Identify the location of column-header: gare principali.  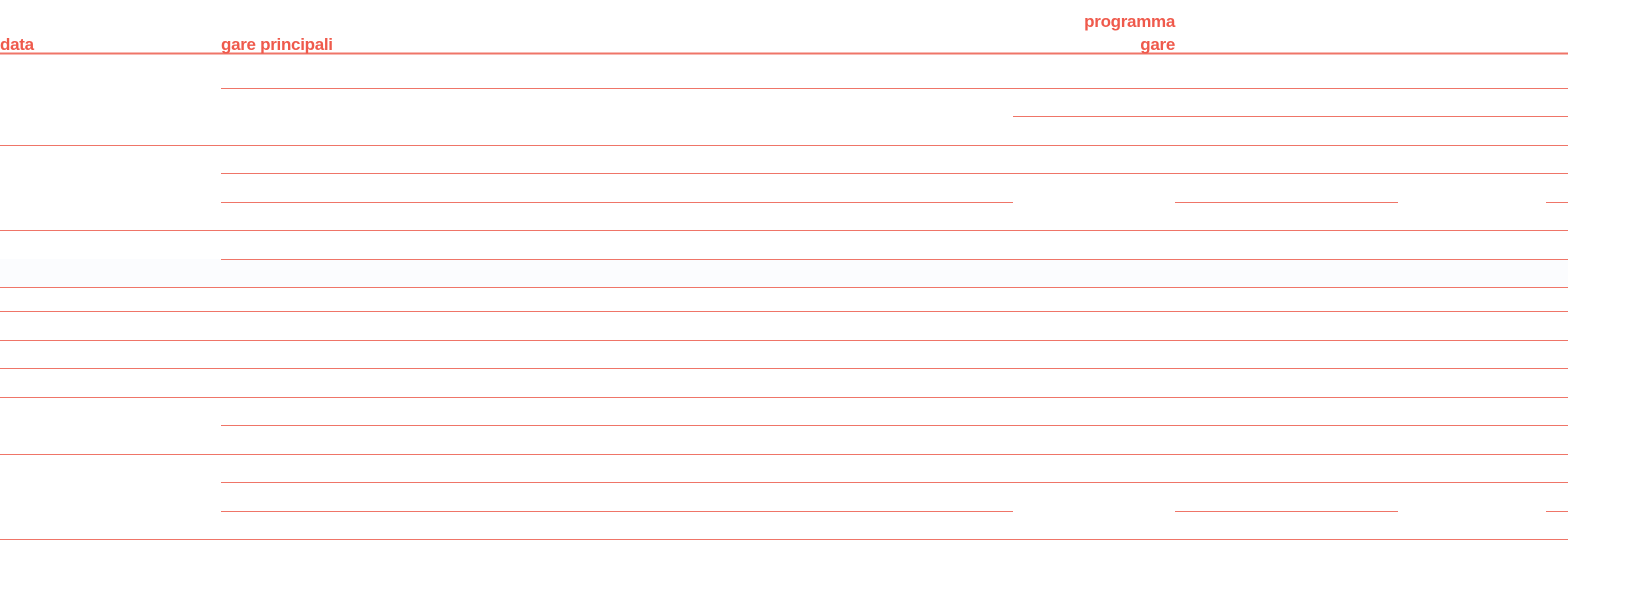
(277, 44).